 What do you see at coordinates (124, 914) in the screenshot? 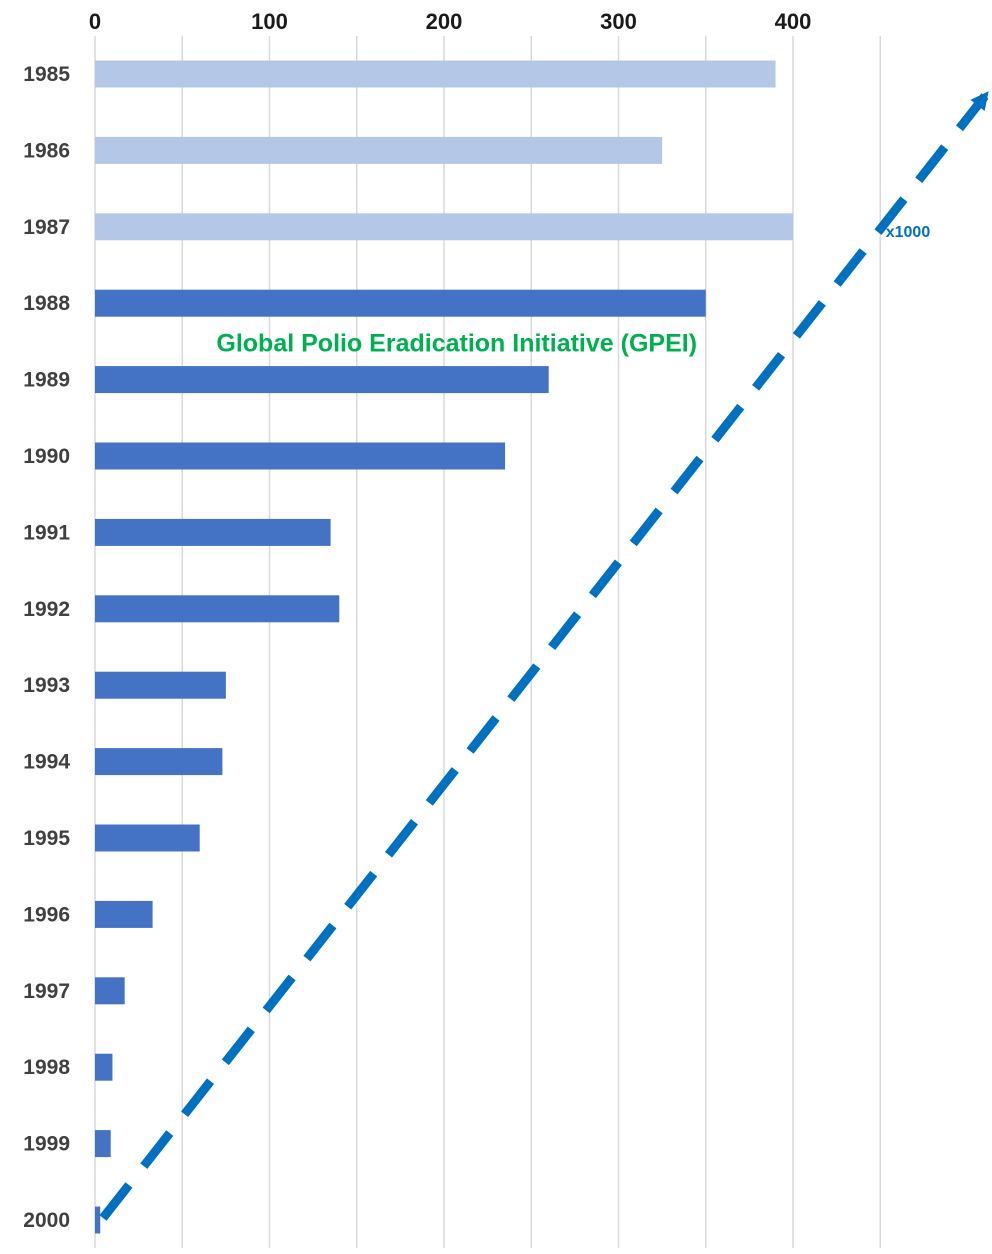
I see `bar-1996` at bounding box center [124, 914].